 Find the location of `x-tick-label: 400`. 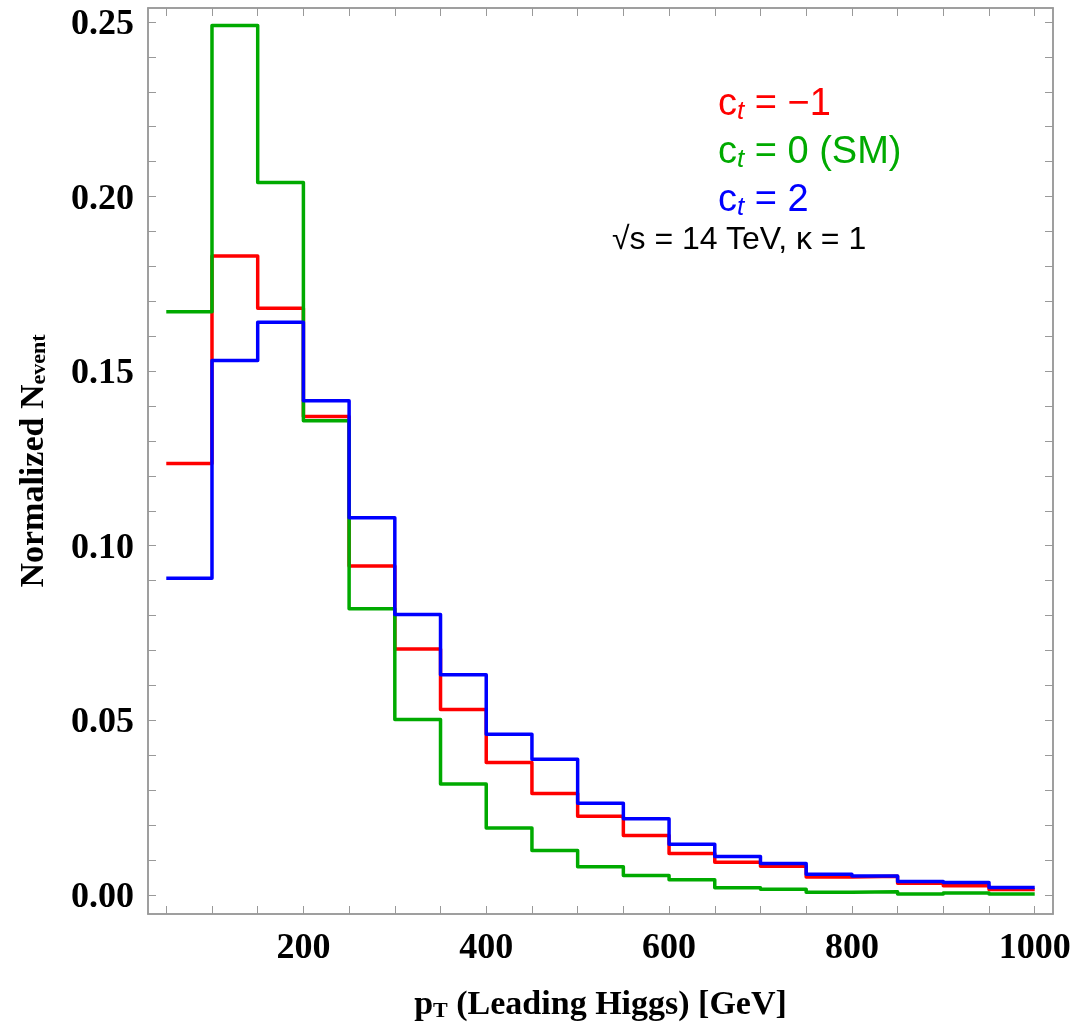

x-tick-label: 400 is located at coordinates (486, 946).